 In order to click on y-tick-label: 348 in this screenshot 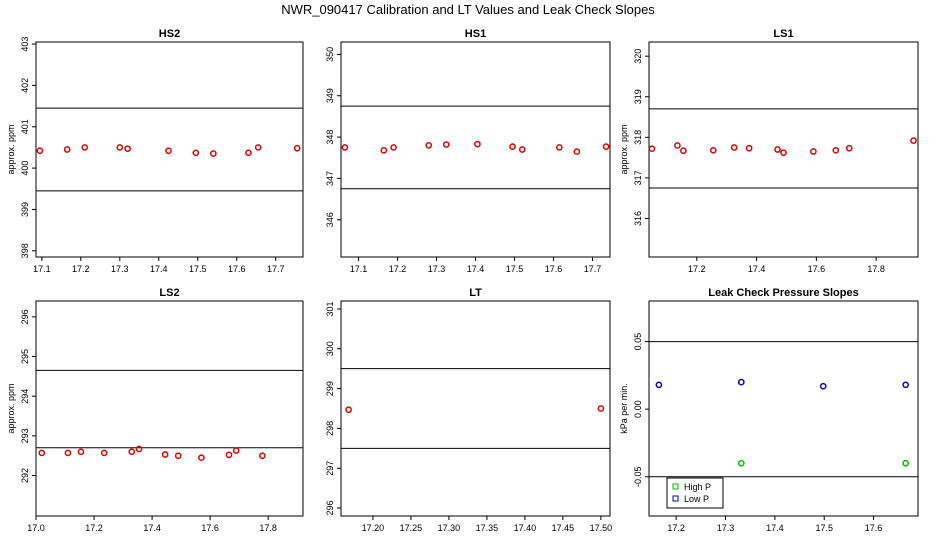, I will do `click(330, 137)`.